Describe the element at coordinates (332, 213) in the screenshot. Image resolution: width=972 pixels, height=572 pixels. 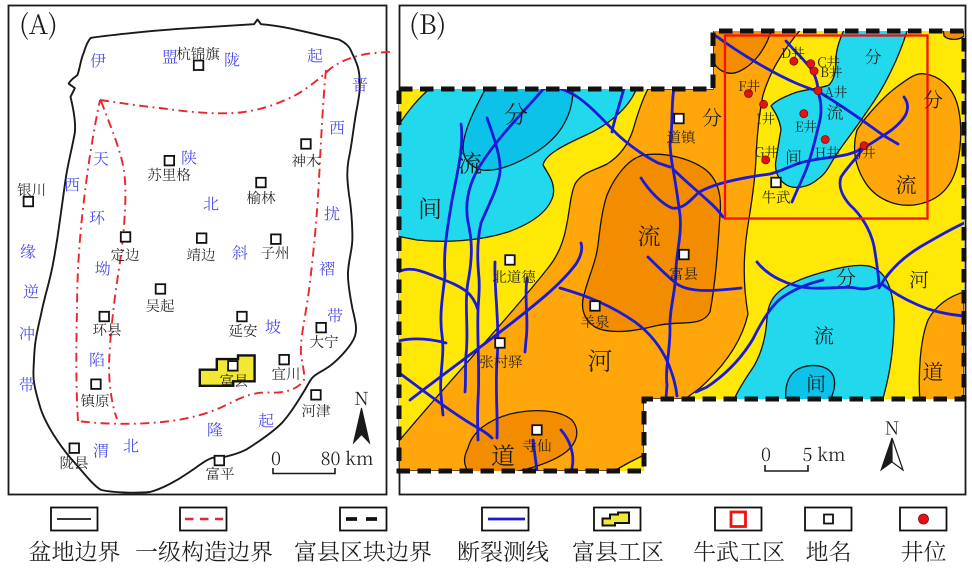
I see `svg-text: 扰` at that location.